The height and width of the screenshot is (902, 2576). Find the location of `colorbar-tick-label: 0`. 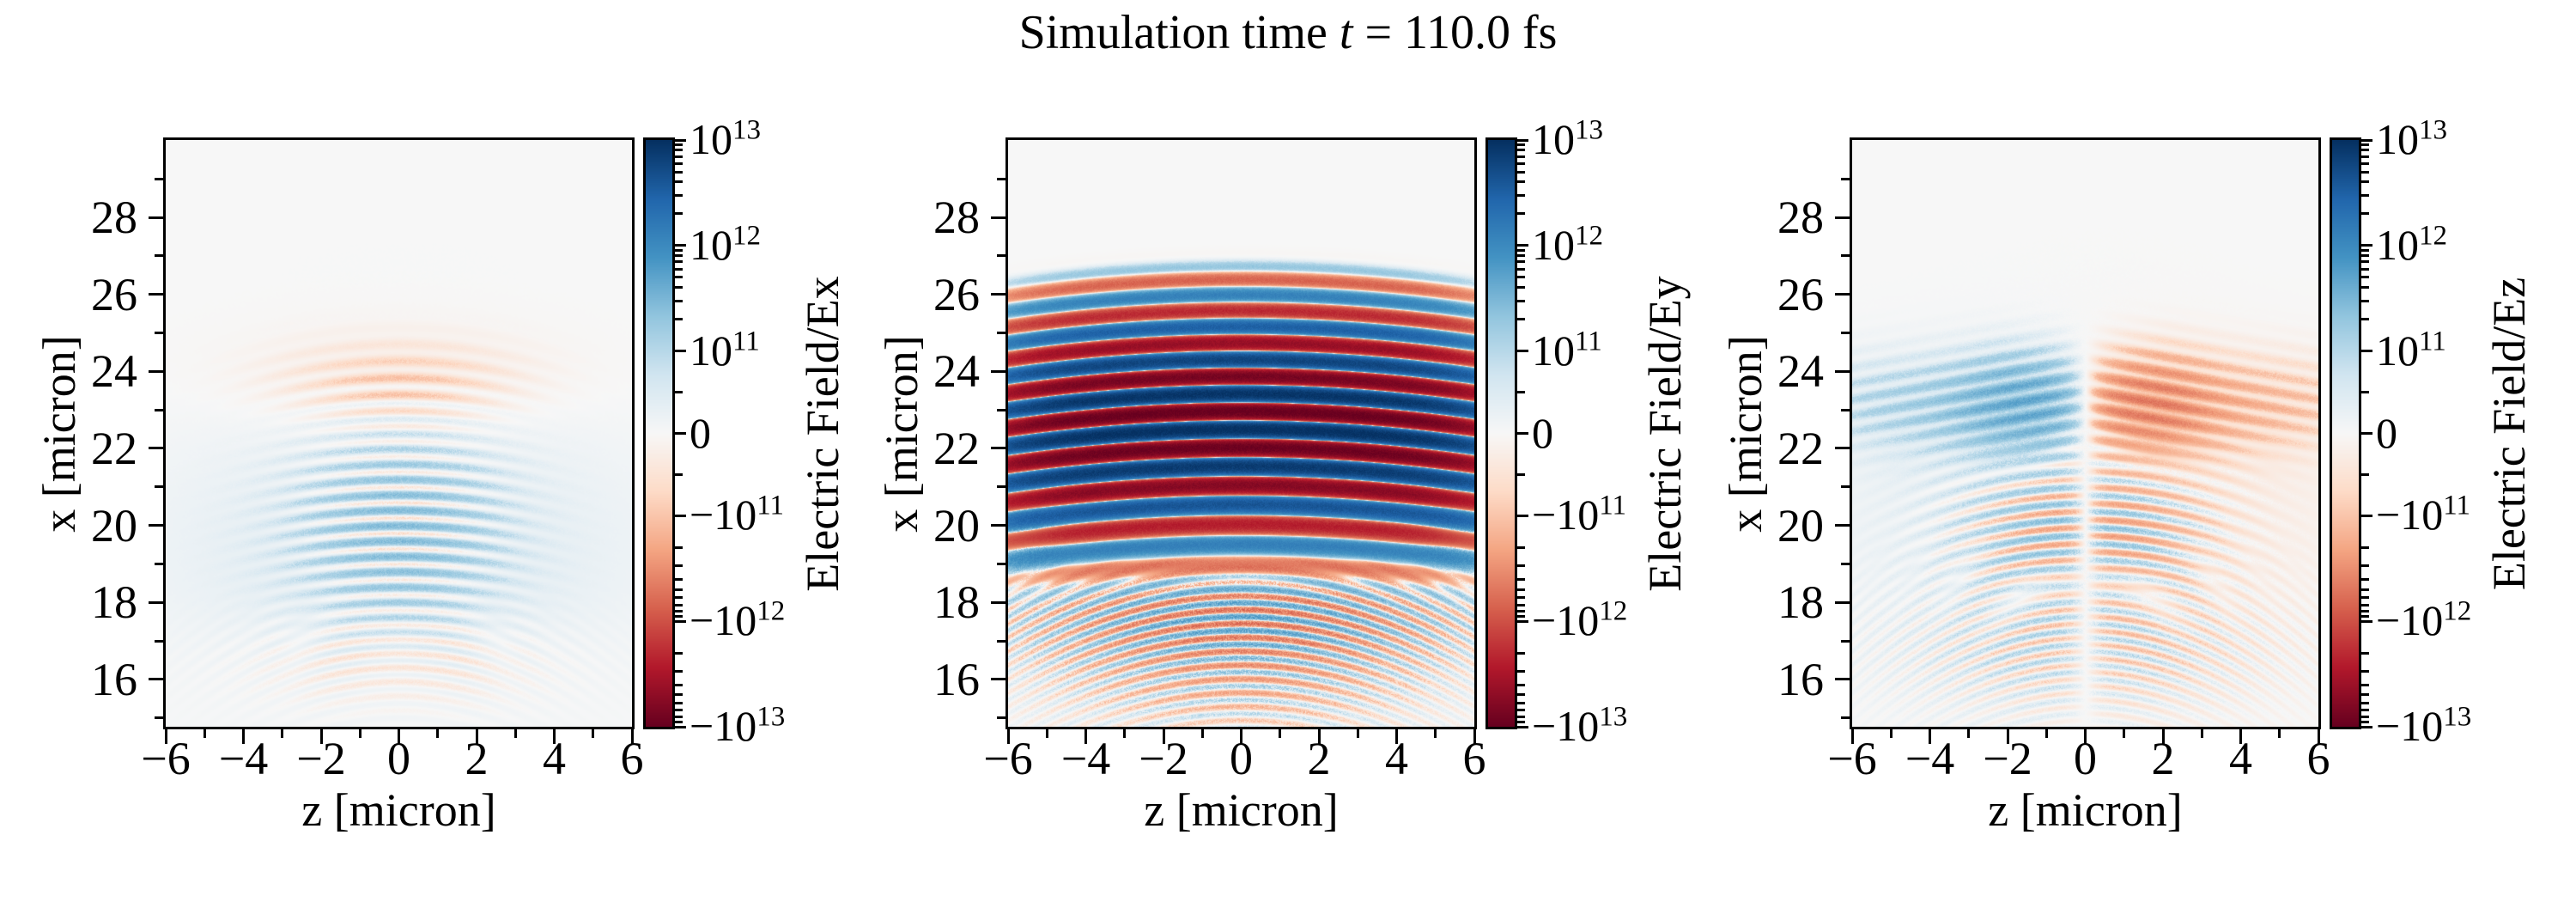

colorbar-tick-label: 0 is located at coordinates (2386, 432).